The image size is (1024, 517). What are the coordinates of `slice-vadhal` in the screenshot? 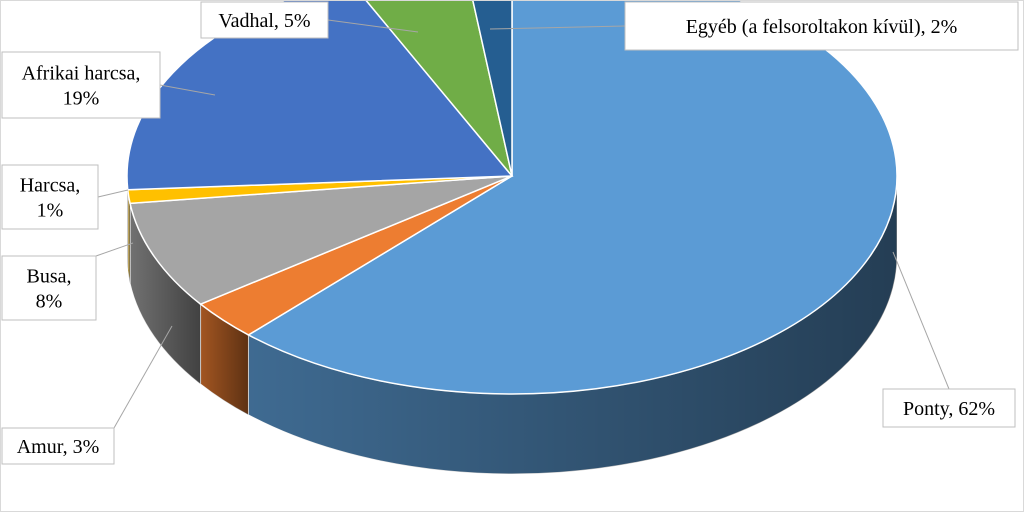 It's located at (438, 88).